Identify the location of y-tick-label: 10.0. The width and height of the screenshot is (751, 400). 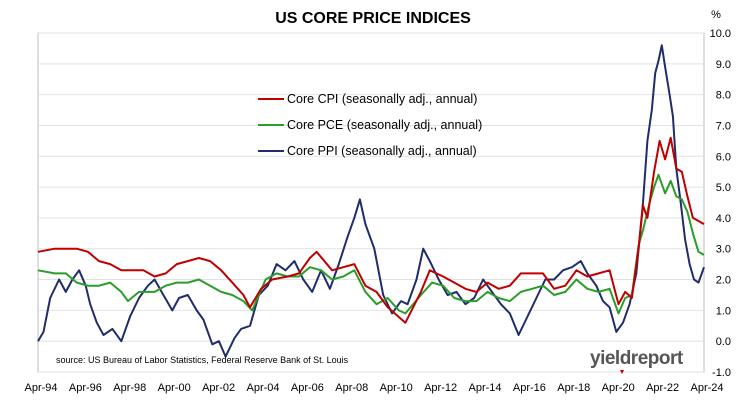
(720, 34).